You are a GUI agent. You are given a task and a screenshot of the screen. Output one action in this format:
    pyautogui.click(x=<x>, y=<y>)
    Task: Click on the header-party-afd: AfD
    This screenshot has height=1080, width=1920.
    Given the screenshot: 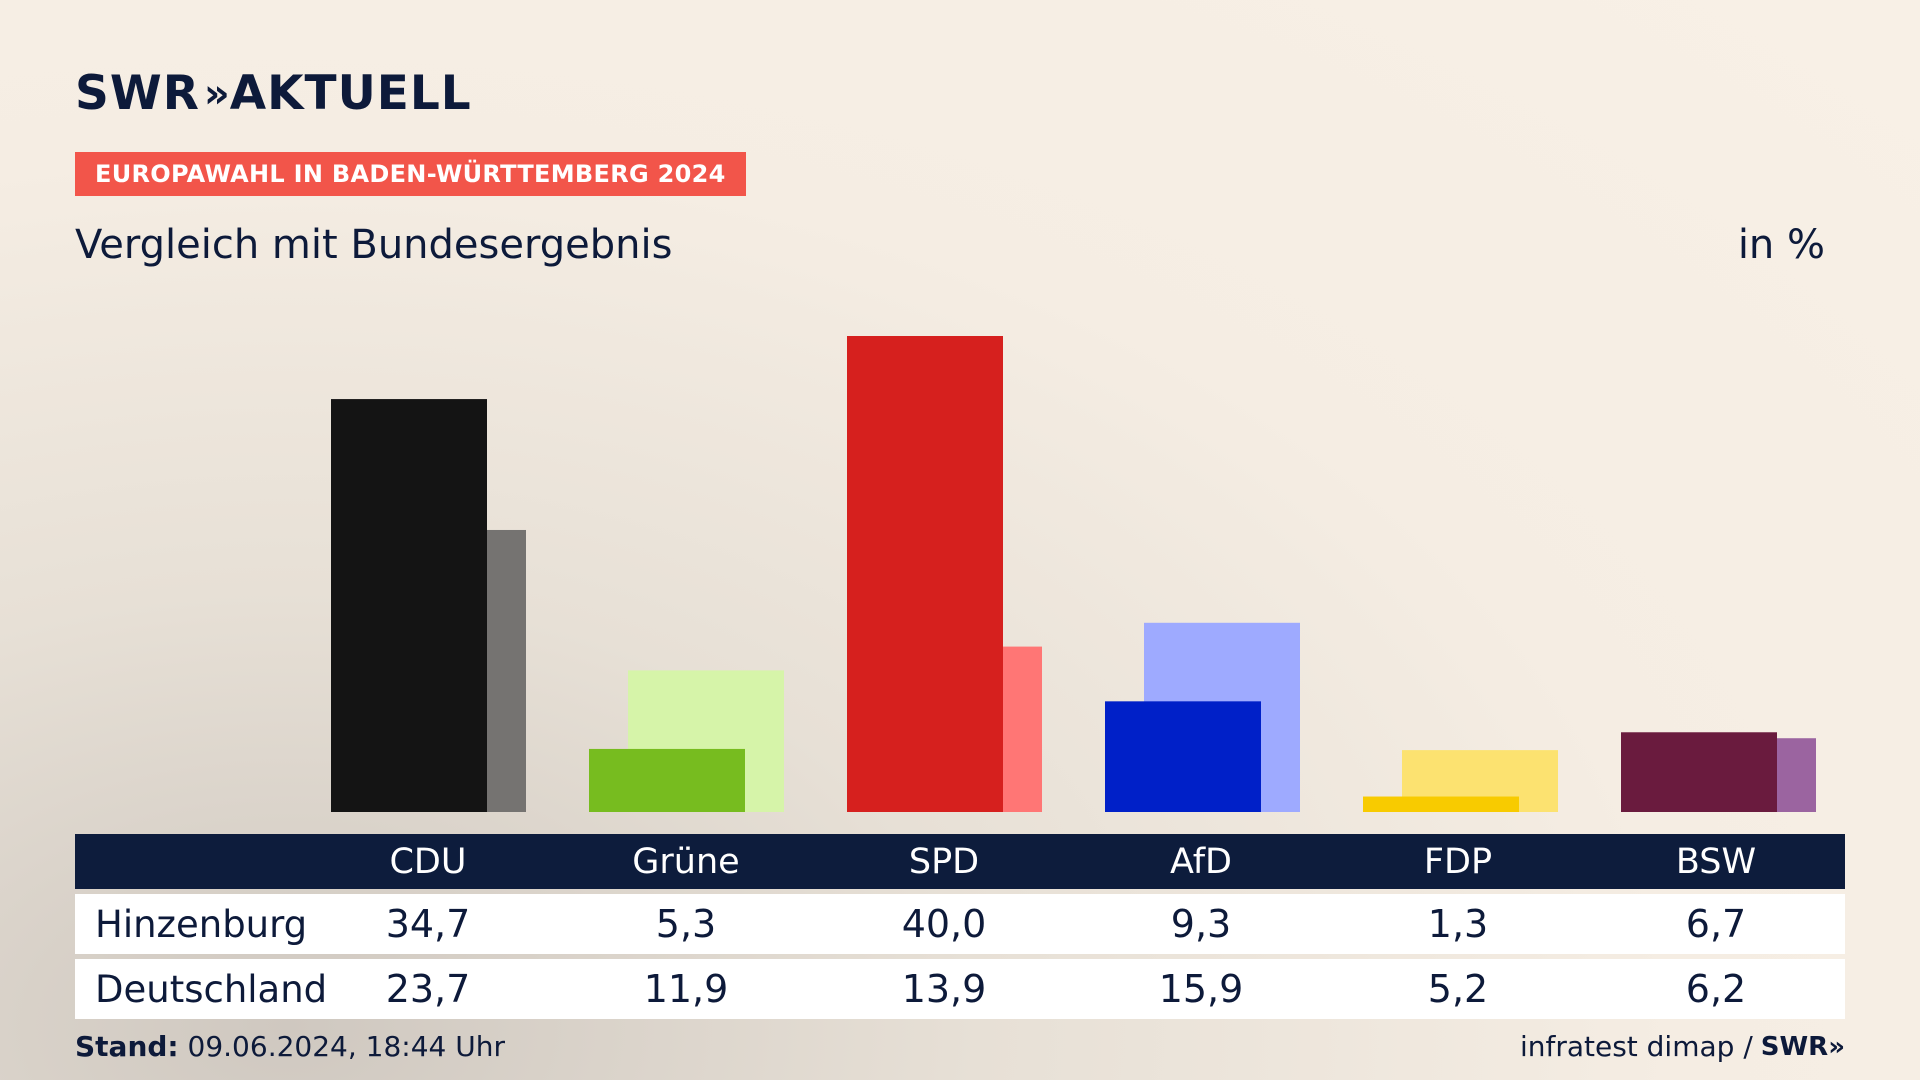 What is the action you would take?
    pyautogui.click(x=1201, y=861)
    